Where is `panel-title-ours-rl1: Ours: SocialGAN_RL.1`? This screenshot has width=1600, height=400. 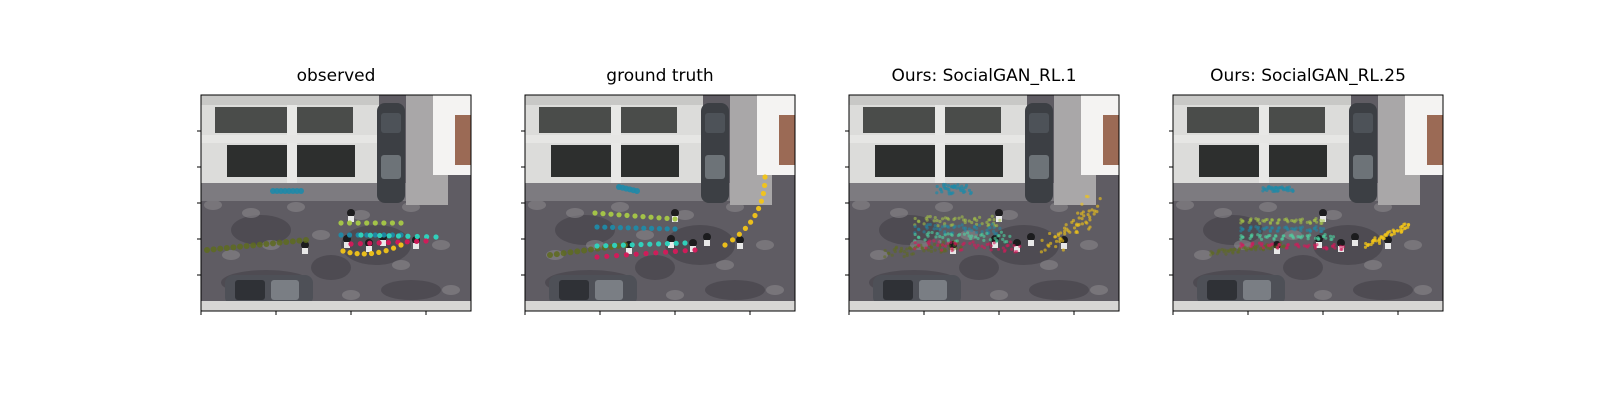 panel-title-ours-rl1: Ours: SocialGAN_RL.1 is located at coordinates (984, 76).